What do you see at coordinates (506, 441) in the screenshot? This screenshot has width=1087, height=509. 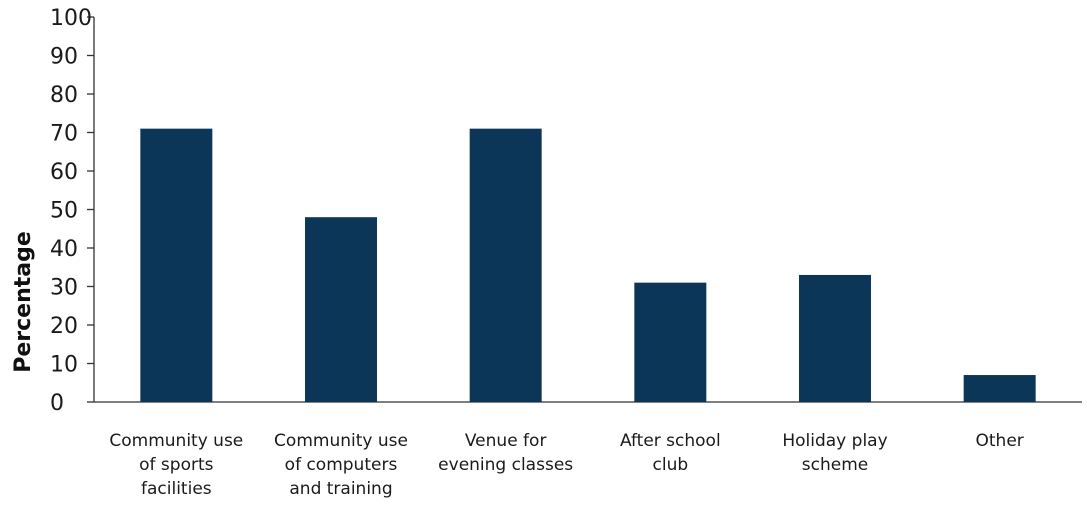 I see `x-category-label: Venue for` at bounding box center [506, 441].